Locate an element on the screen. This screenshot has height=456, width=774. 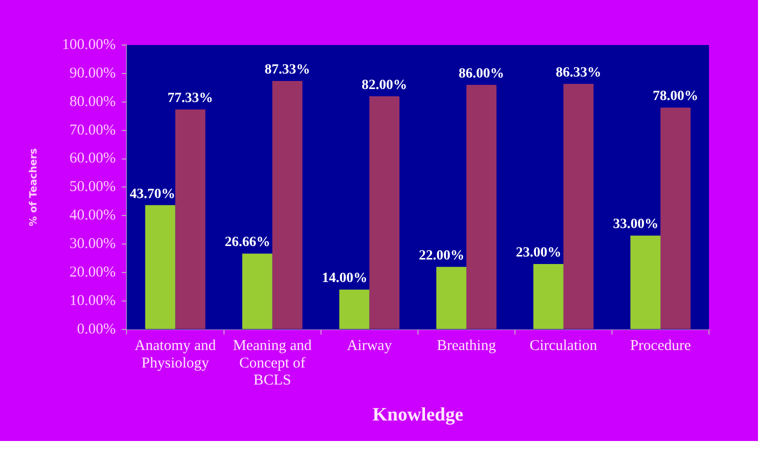
y-tick-label: 10.00% is located at coordinates (92, 300).